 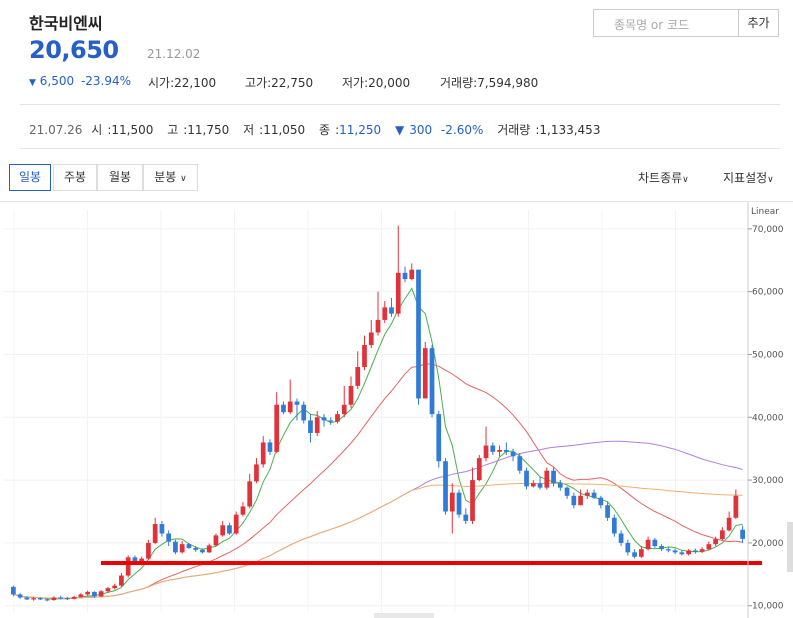 What do you see at coordinates (376, 83) in the screenshot?
I see `stat-low: 저가:20,000` at bounding box center [376, 83].